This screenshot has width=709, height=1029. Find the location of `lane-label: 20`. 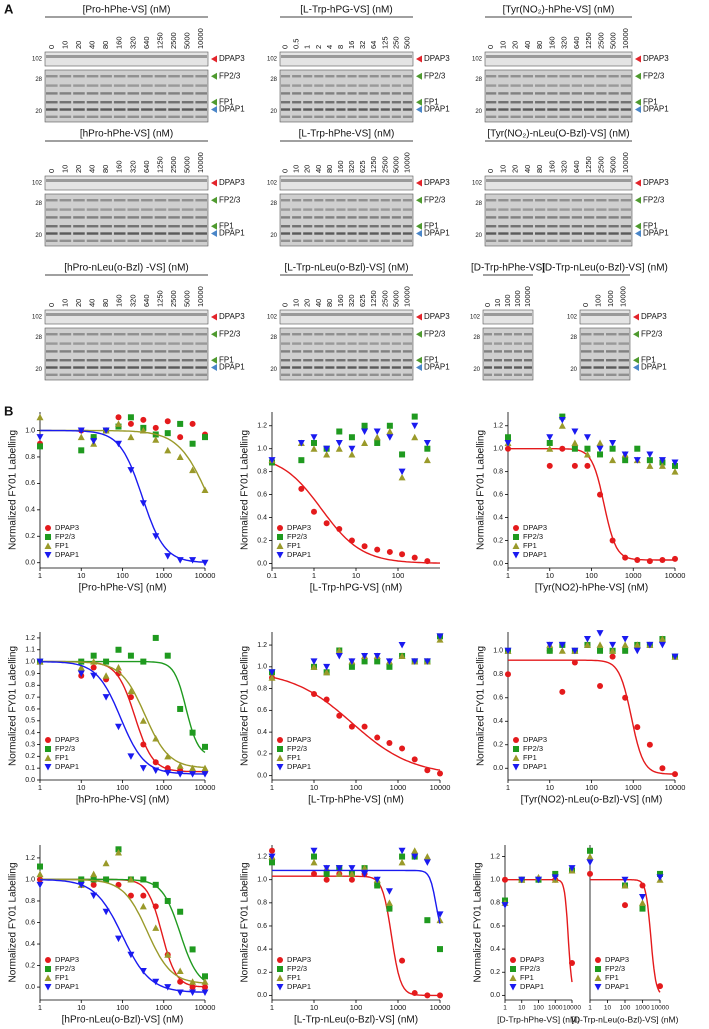

lane-label: 20 is located at coordinates (307, 169).